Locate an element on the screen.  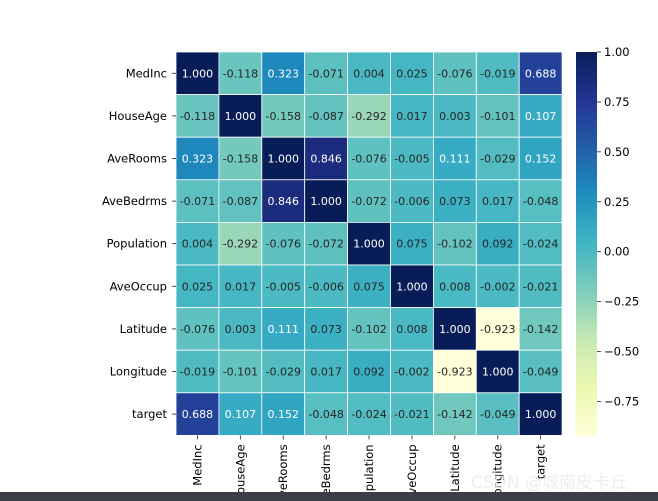
heatmap-cell-label: 0.152 is located at coordinates (541, 159).